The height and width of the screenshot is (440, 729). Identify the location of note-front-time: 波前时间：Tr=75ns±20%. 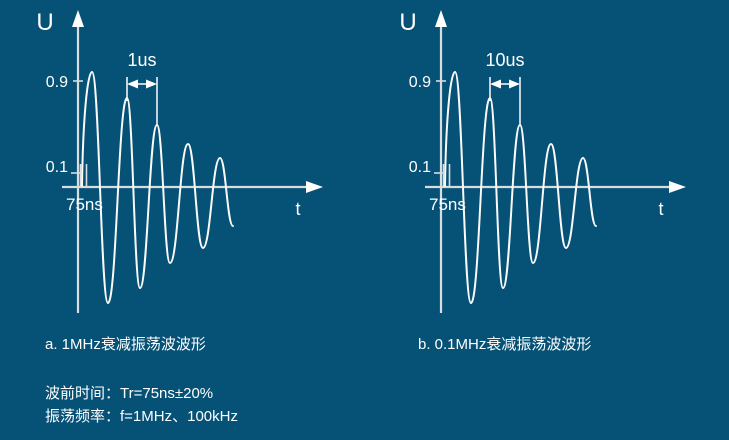
(129, 393).